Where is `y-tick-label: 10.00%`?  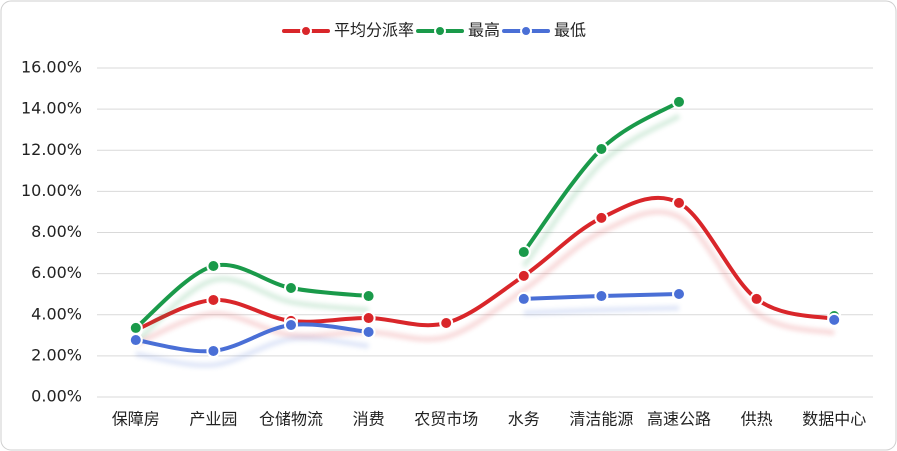
y-tick-label: 10.00% is located at coordinates (51, 190).